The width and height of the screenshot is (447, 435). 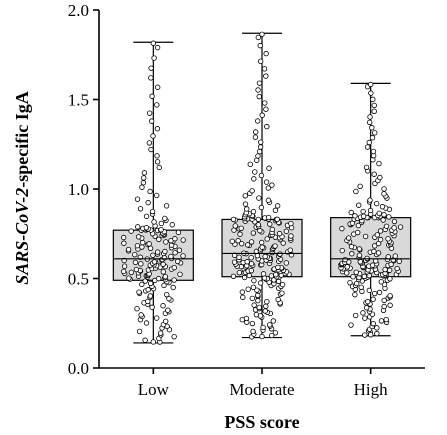 What do you see at coordinates (154, 389) in the screenshot?
I see `x-tick-label: Low` at bounding box center [154, 389].